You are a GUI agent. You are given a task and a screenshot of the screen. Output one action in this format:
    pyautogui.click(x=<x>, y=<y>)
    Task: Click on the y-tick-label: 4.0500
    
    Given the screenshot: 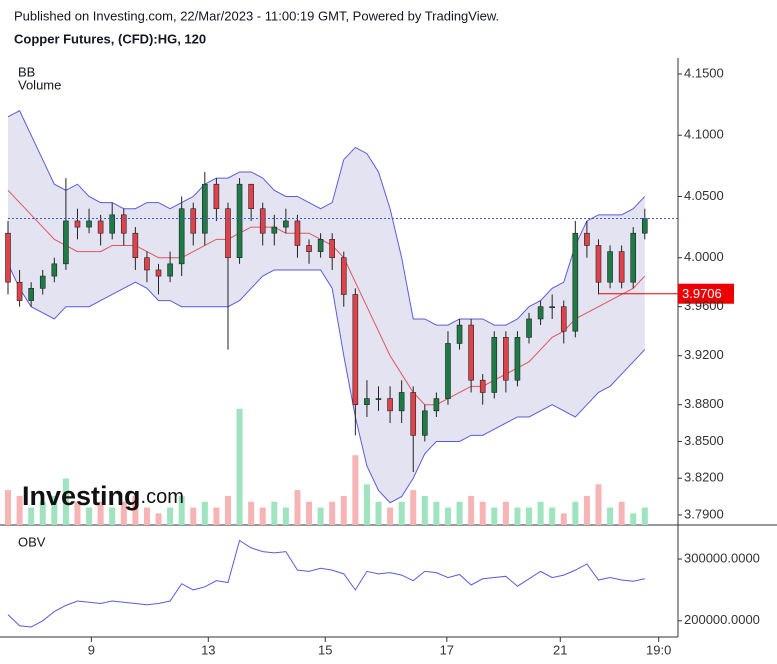 What is the action you would take?
    pyautogui.click(x=704, y=195)
    